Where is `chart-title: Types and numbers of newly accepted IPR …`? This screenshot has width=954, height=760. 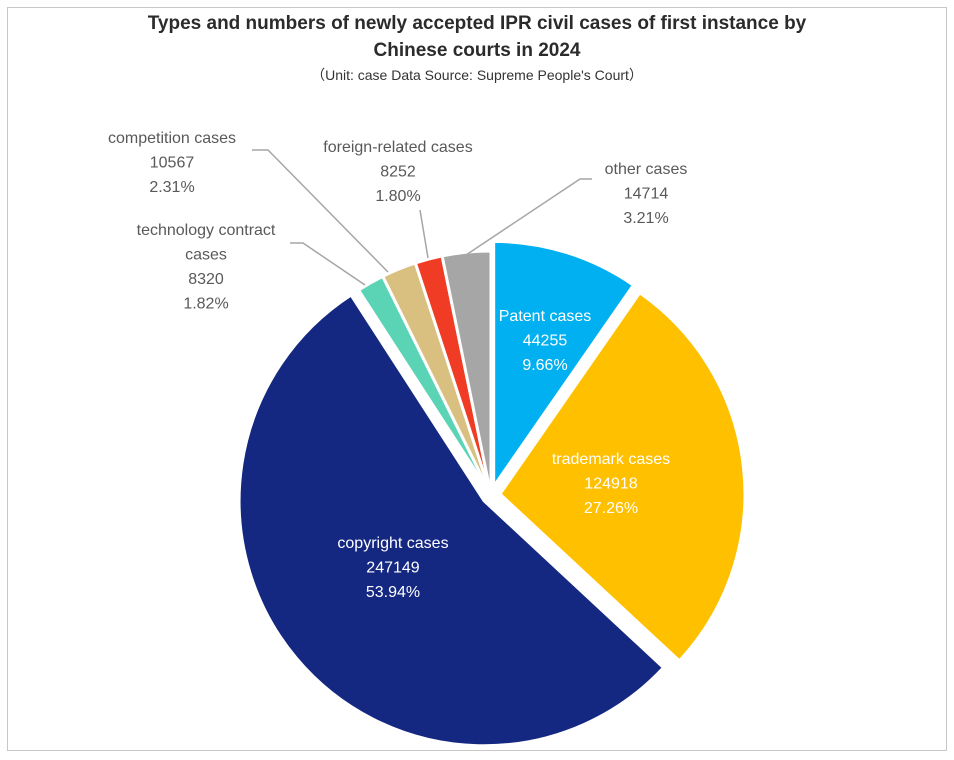
chart-title: Types and numbers of newly accepted IPR … is located at coordinates (477, 37).